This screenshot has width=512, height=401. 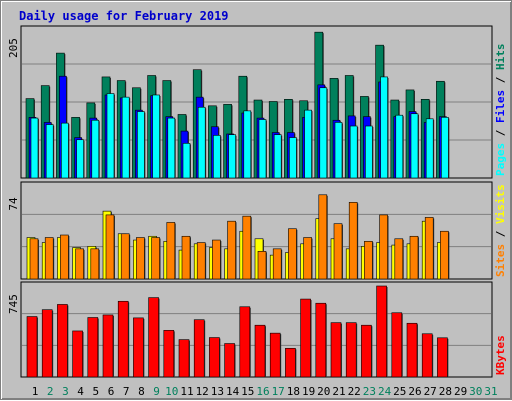 What do you see at coordinates (399, 391) in the screenshot?
I see `day-label-25: 25` at bounding box center [399, 391].